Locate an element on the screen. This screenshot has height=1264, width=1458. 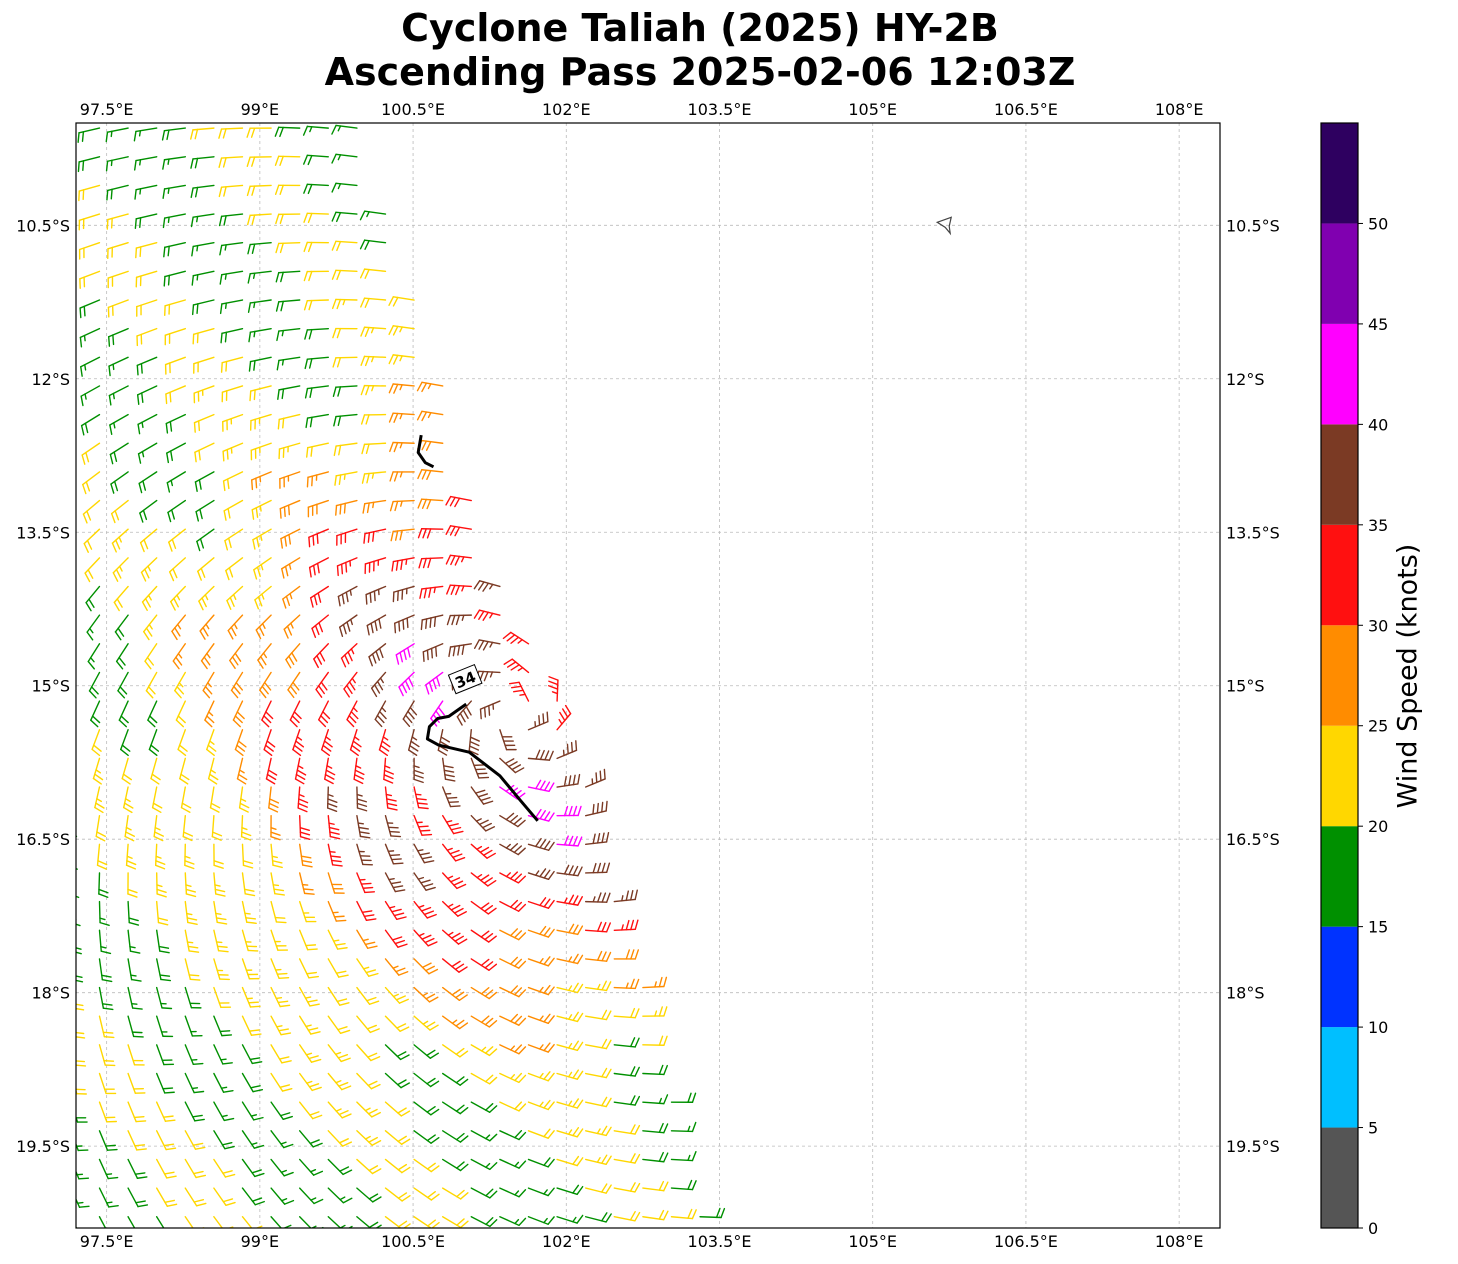
lon-tick-label-bottom: 100.5°E is located at coordinates (413, 1241).